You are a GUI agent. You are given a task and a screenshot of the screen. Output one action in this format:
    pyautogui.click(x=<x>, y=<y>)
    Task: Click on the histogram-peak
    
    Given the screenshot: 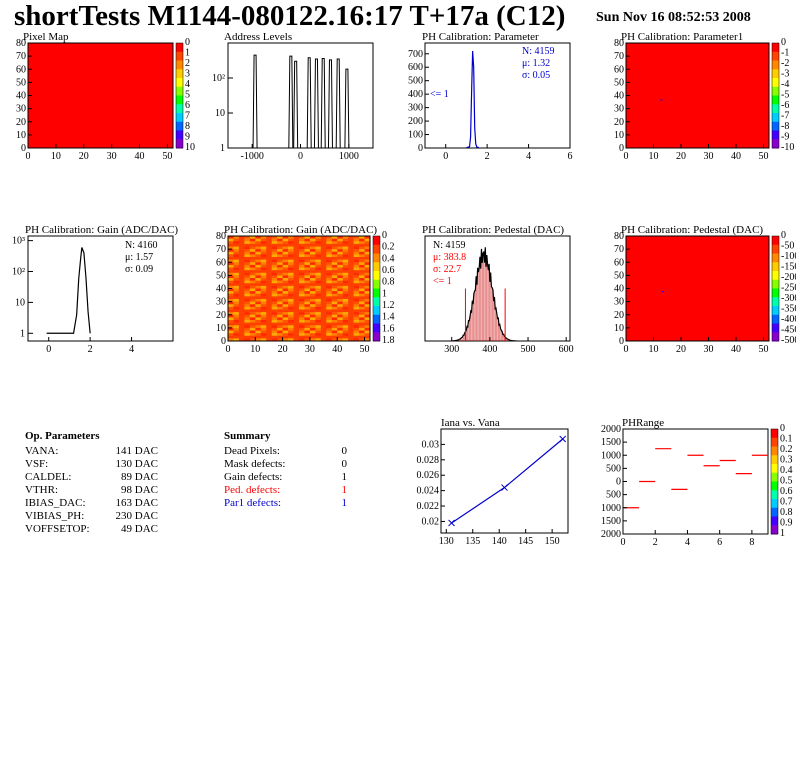 What is the action you would take?
    pyautogui.click(x=255, y=101)
    